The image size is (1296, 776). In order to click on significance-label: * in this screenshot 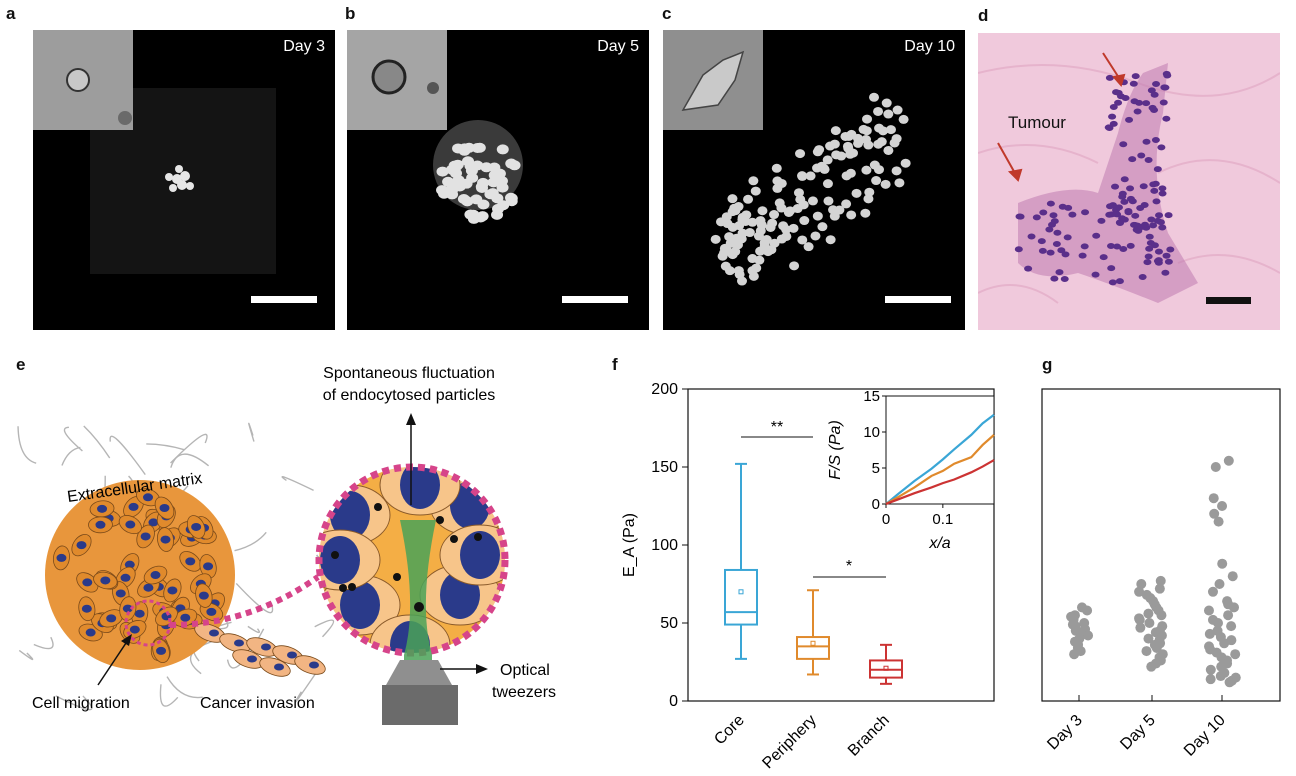, I will do `click(849, 566)`.